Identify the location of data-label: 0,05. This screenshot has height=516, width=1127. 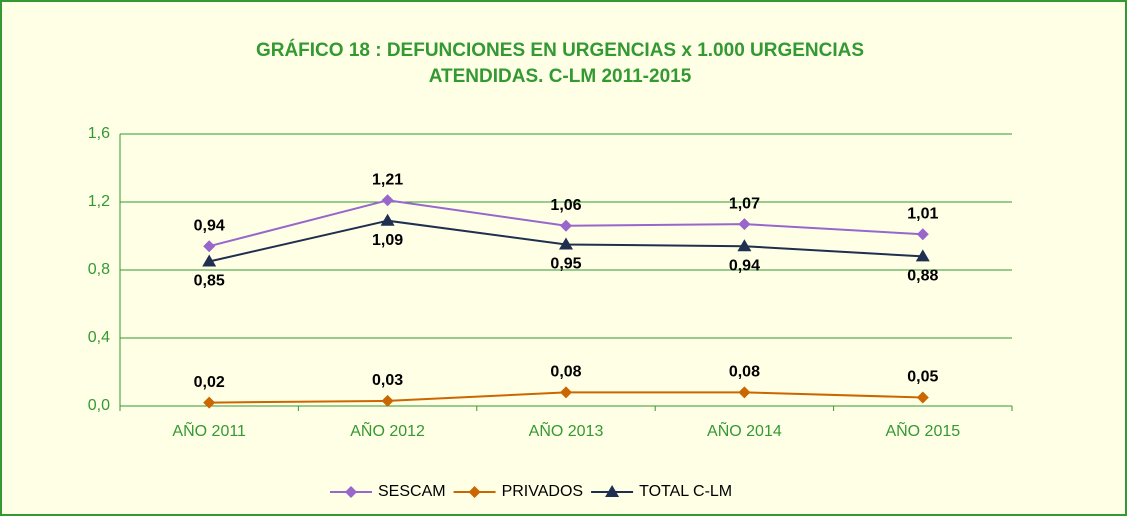
(922, 377).